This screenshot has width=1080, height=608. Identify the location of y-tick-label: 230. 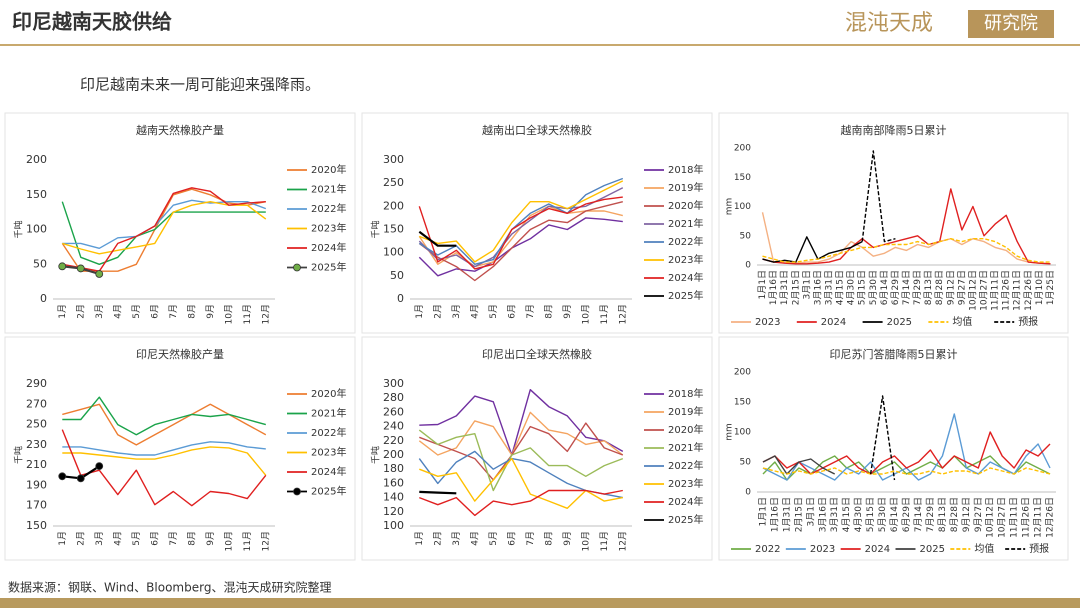
(36, 444).